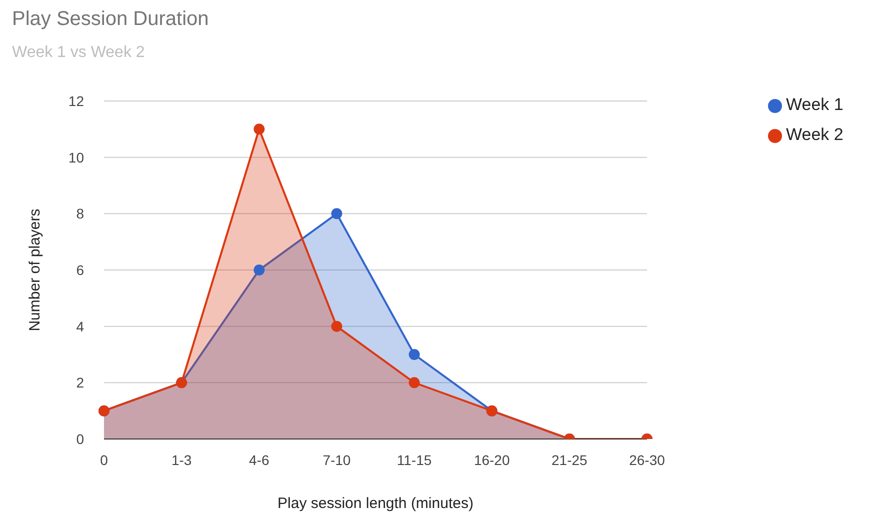 This screenshot has height=525, width=887. Describe the element at coordinates (76, 157) in the screenshot. I see `y-tick-label: 10` at that location.